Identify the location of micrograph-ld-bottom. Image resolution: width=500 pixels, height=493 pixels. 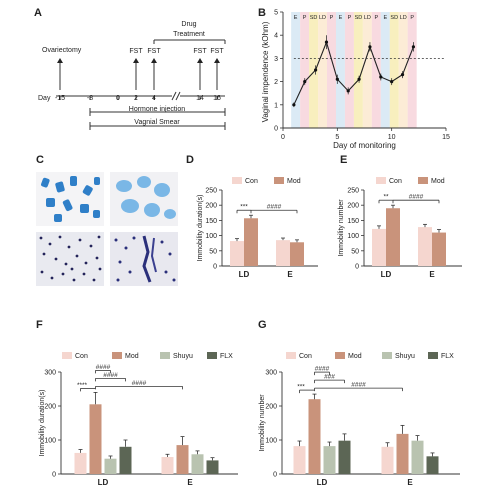
(70, 259).